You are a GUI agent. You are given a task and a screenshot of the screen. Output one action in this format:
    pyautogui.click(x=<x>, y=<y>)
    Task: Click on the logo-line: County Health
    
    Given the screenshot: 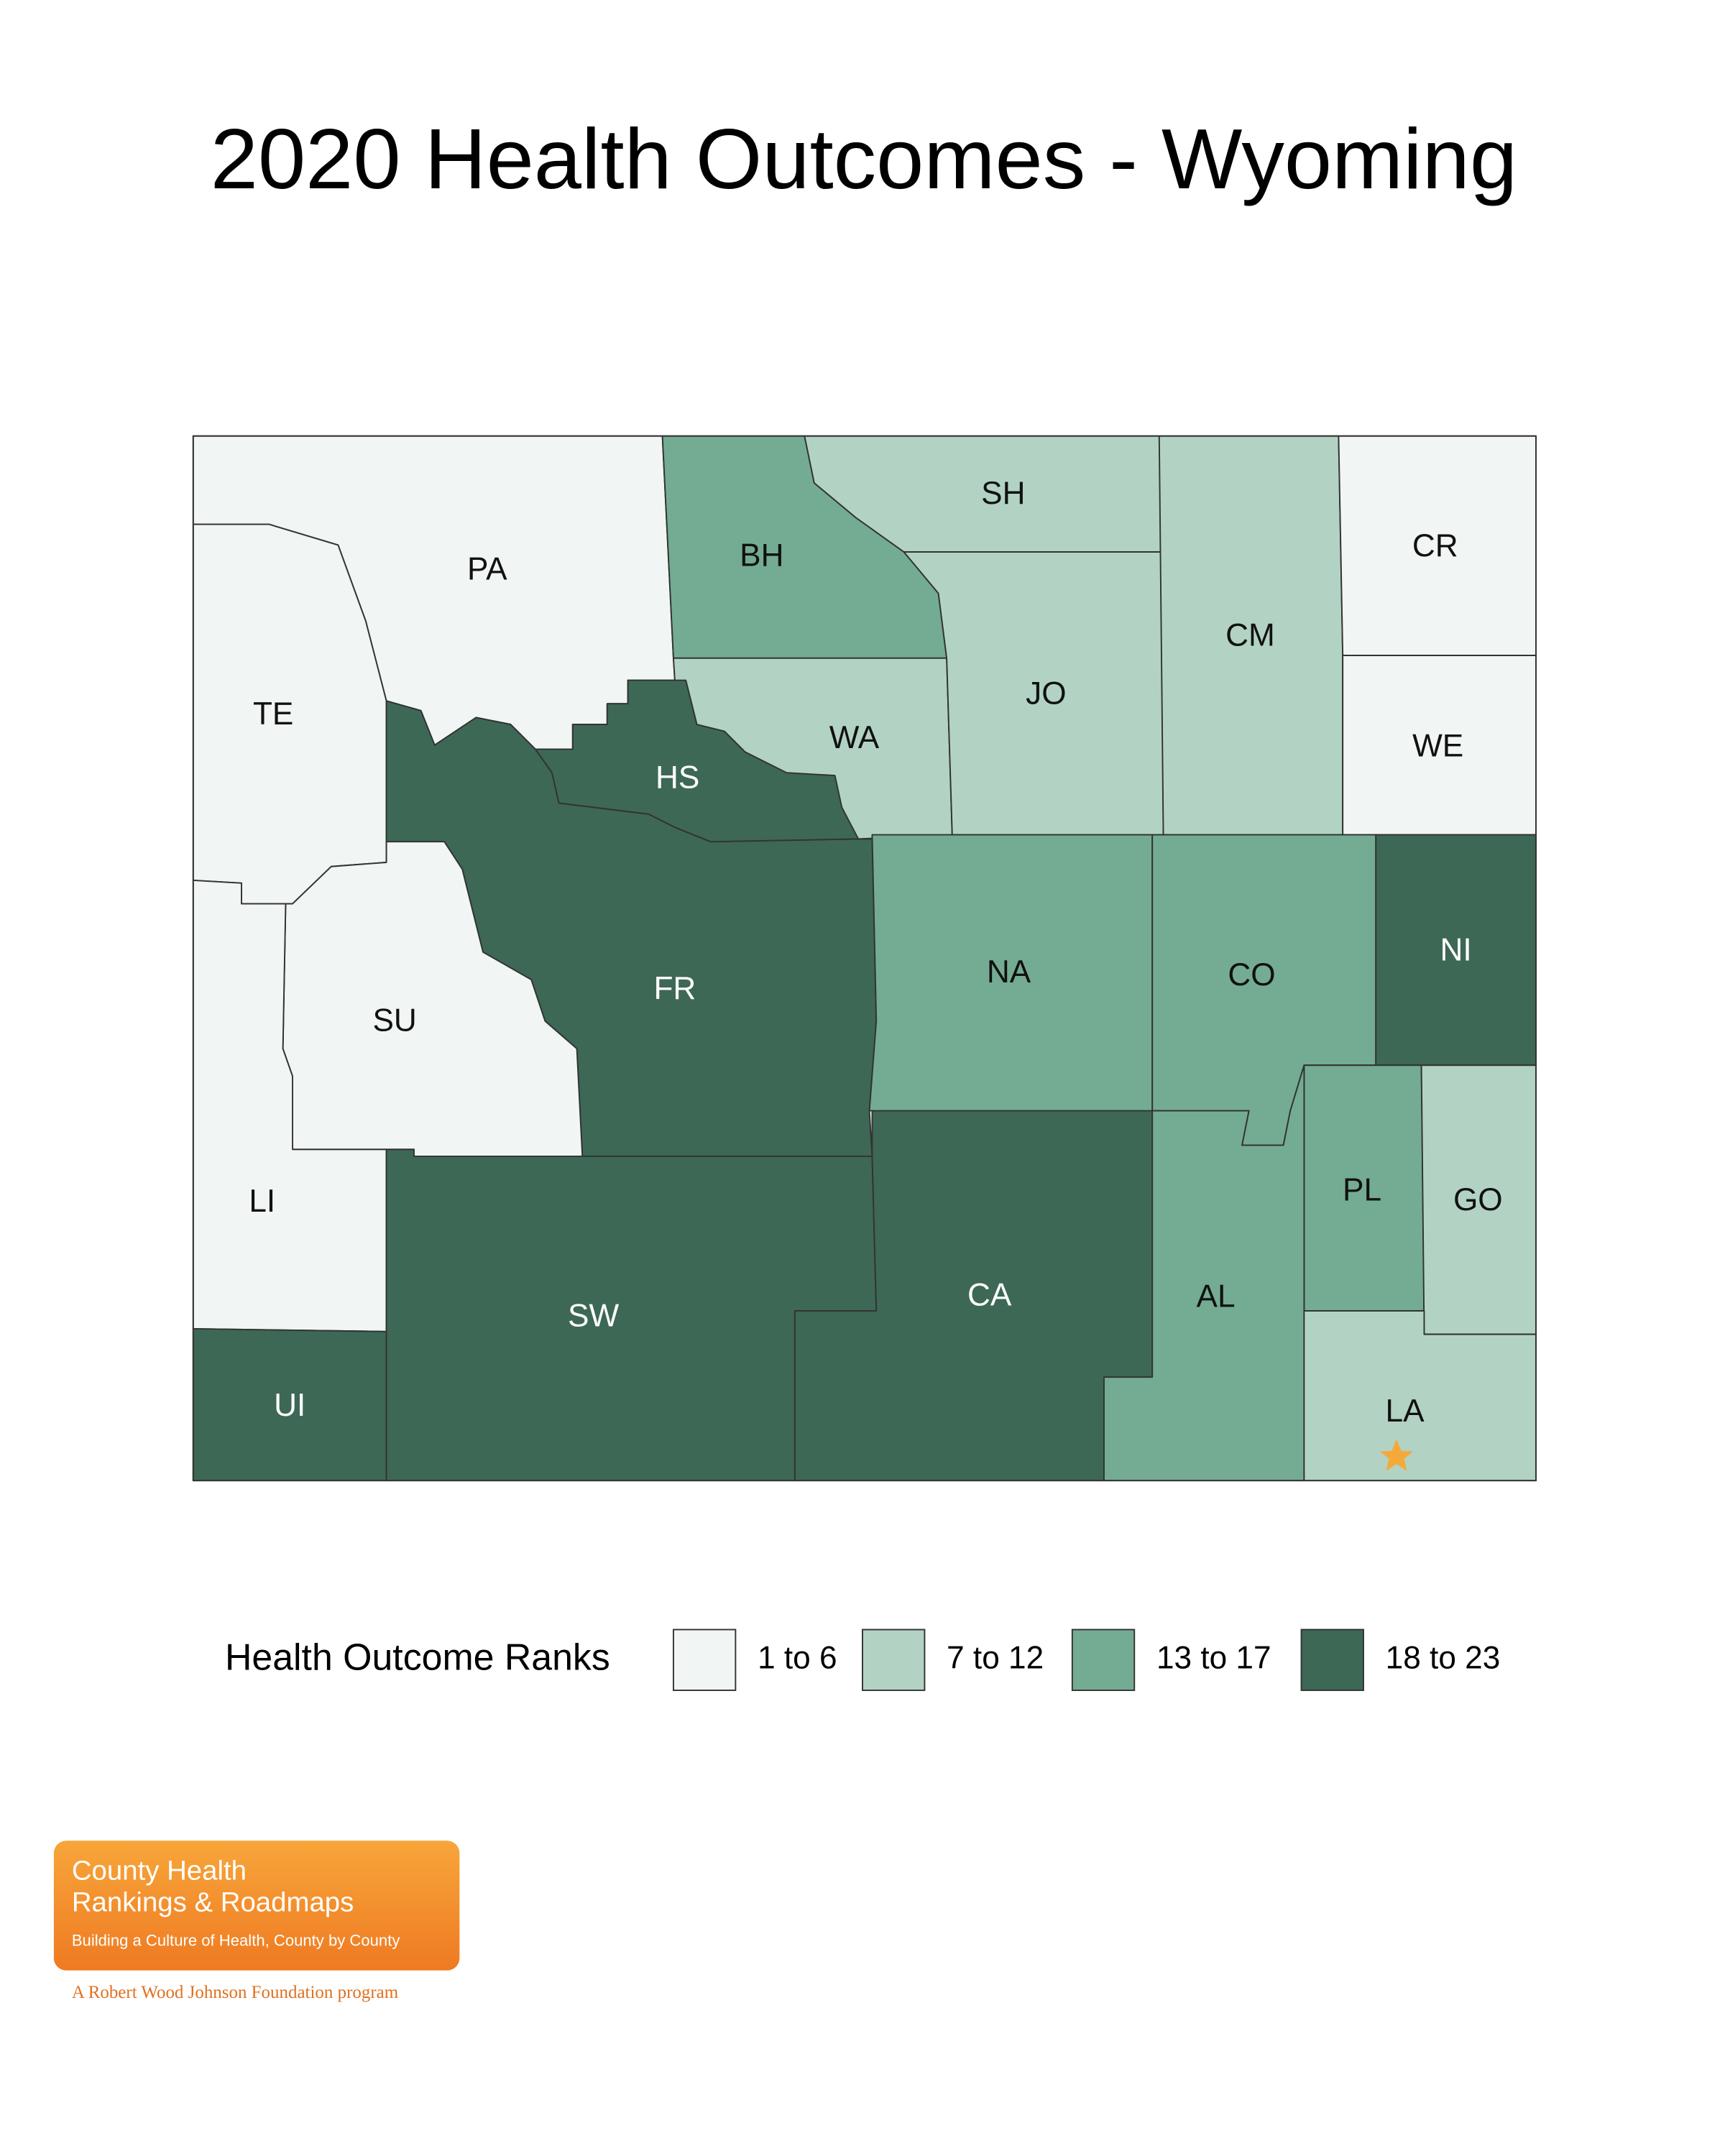 What is the action you would take?
    pyautogui.click(x=159, y=1871)
    